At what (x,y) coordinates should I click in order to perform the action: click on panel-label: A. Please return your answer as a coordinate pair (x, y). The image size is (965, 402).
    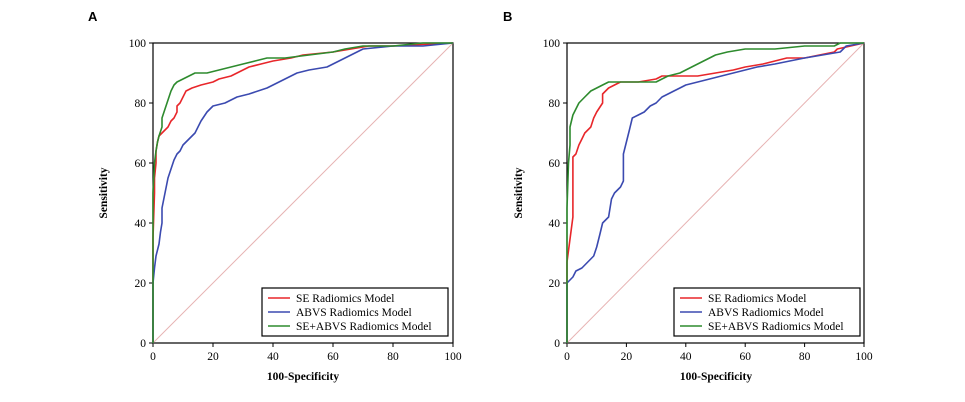
    Looking at the image, I should click on (93, 16).